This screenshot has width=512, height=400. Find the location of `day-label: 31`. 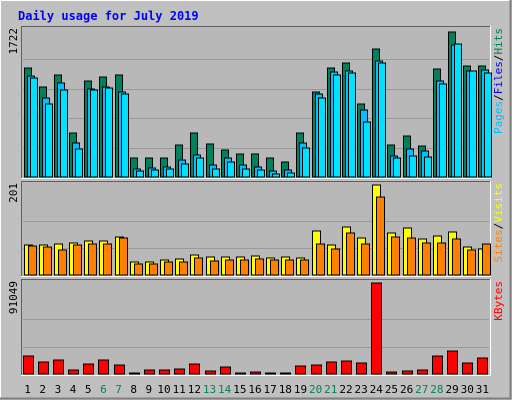

day-label: 31 is located at coordinates (482, 389).